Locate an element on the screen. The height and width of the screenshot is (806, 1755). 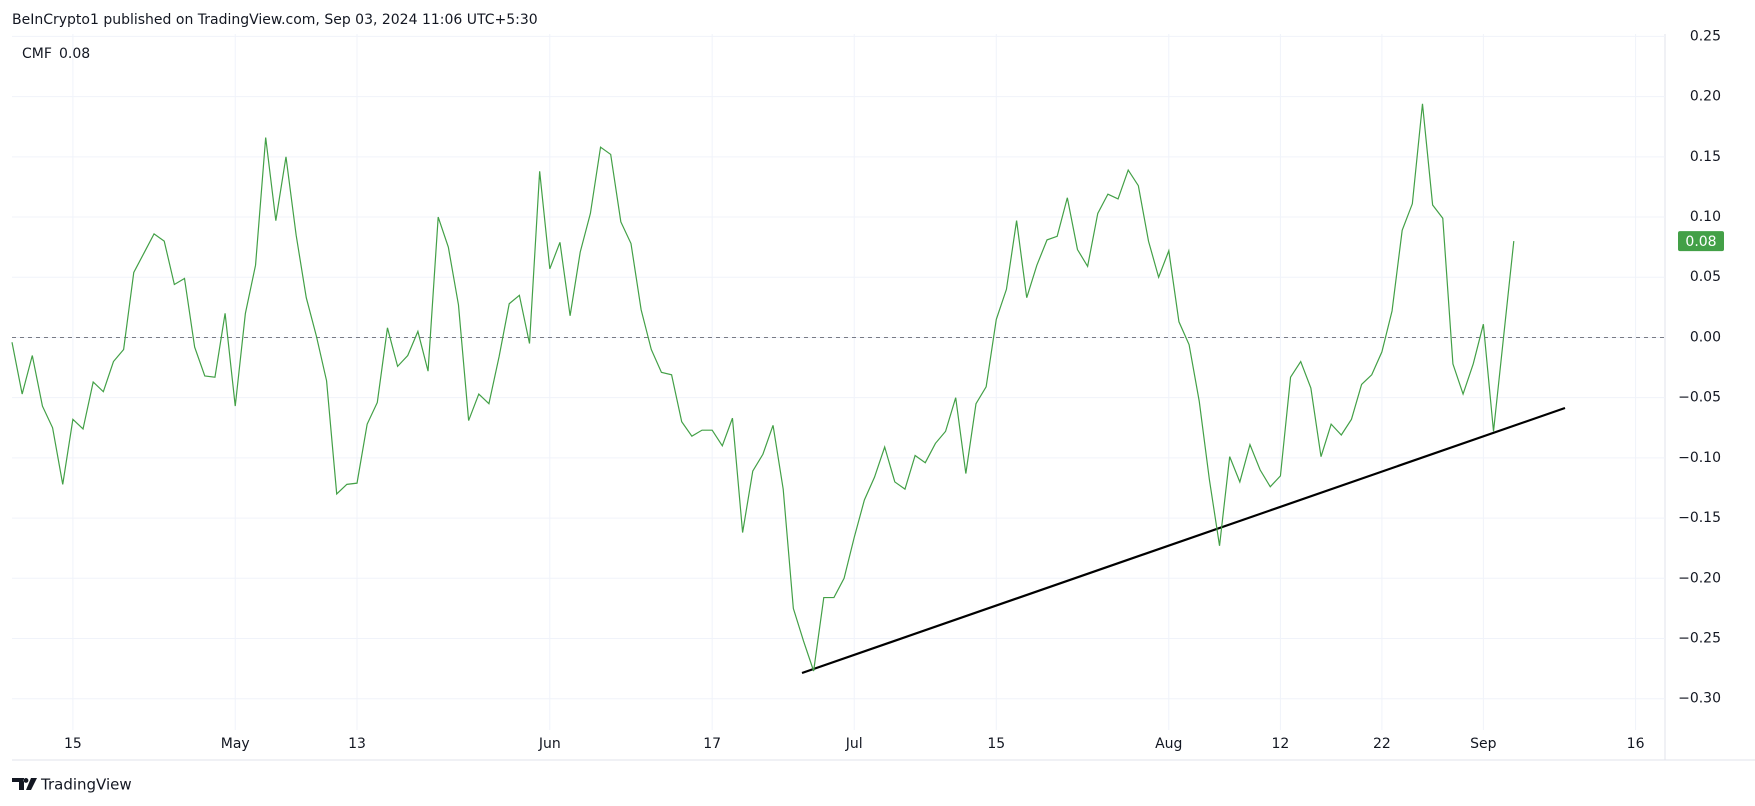
y-tick-label: 0.20 is located at coordinates (1705, 97).